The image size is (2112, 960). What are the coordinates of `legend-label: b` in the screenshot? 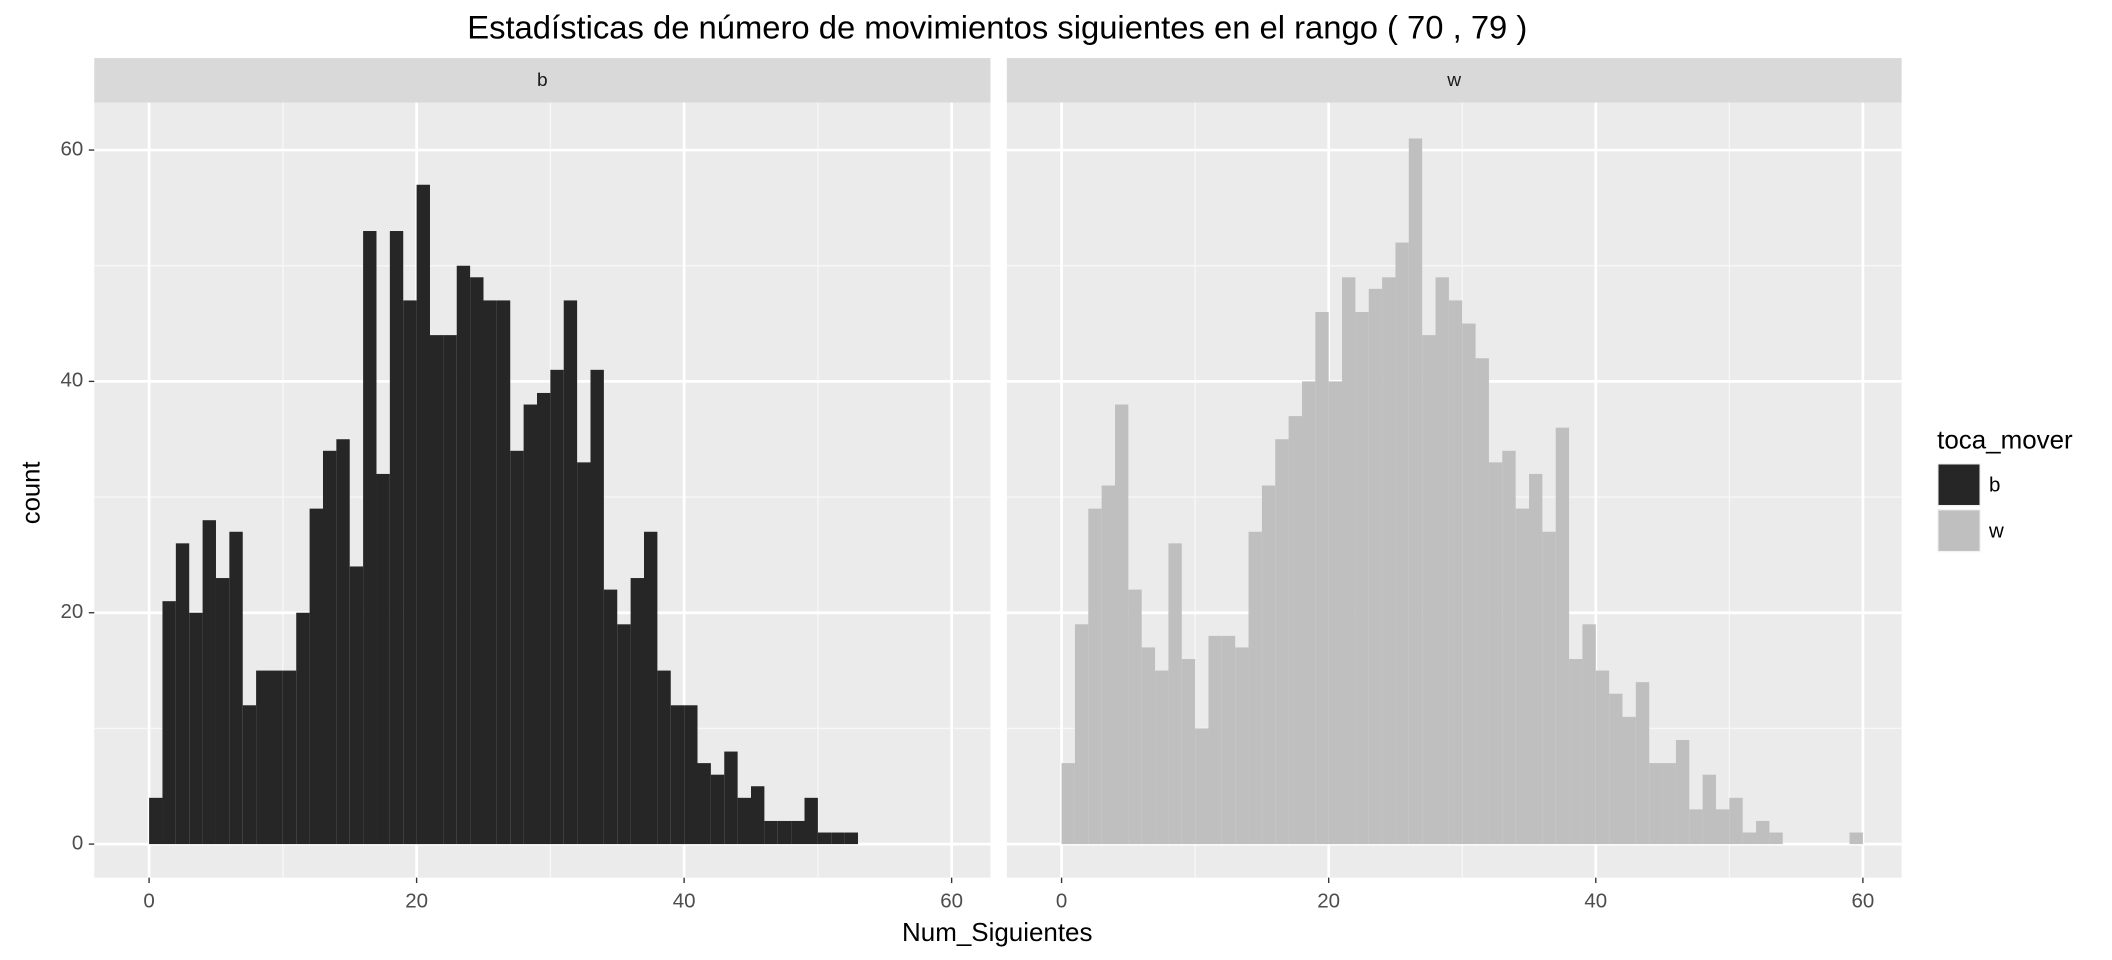 It's located at (1994, 486).